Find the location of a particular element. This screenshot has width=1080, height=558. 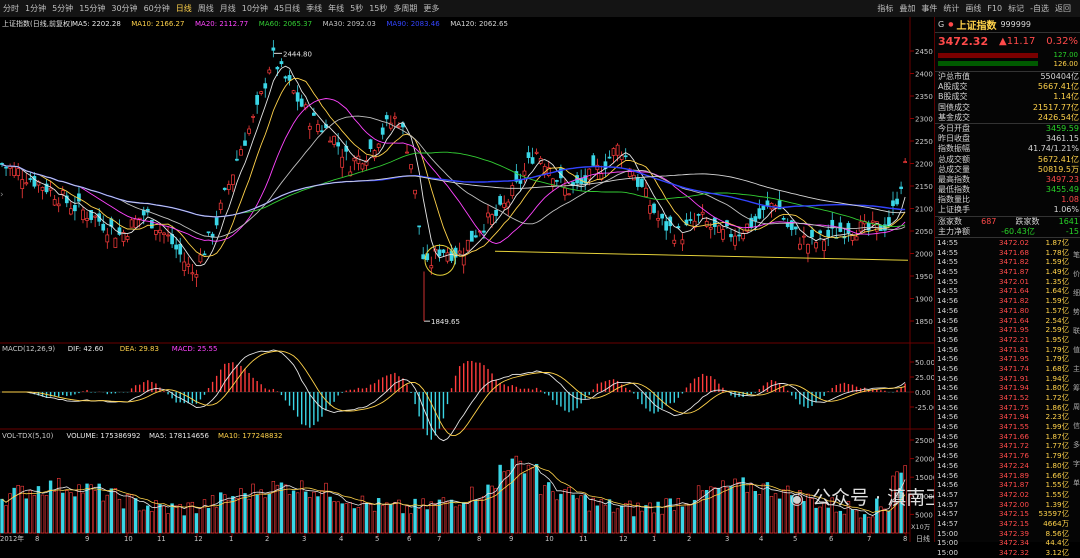

quote-header: G ● 上证指数 999999 is located at coordinates (1007, 25).